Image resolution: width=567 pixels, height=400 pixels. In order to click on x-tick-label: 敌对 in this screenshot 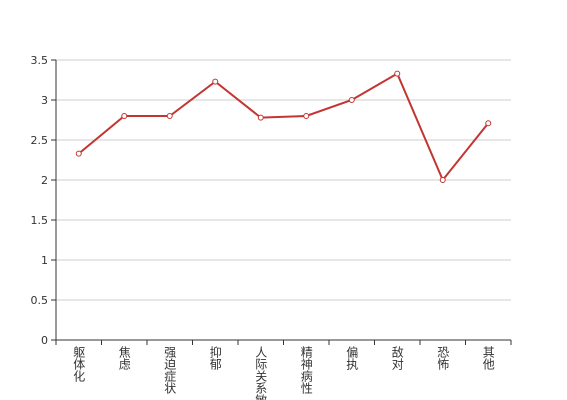, I will do `click(397, 357)`.